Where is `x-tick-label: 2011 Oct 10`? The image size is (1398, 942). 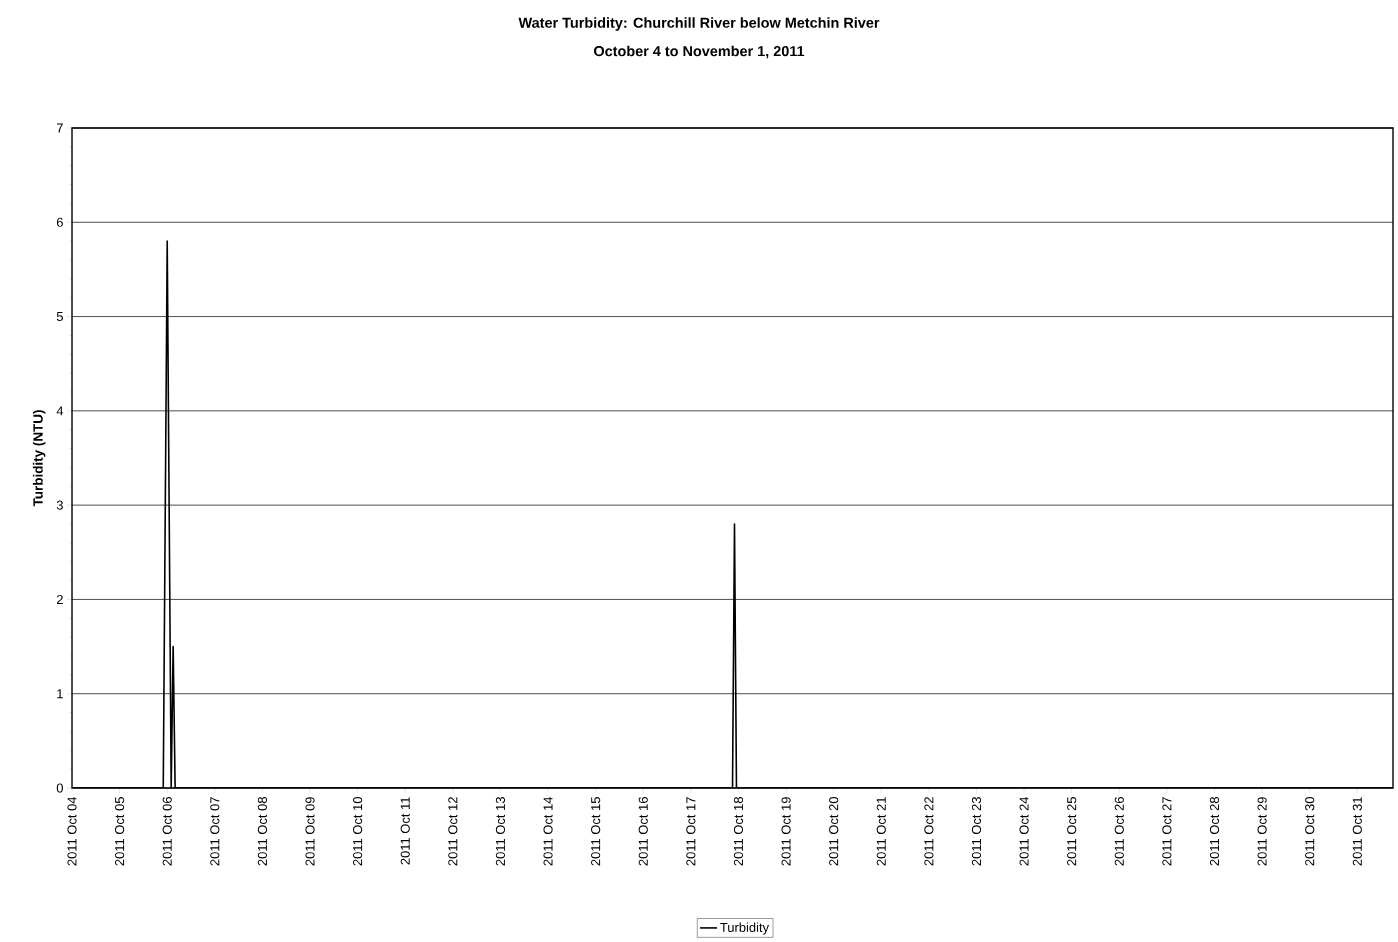 x-tick-label: 2011 Oct 10 is located at coordinates (358, 831).